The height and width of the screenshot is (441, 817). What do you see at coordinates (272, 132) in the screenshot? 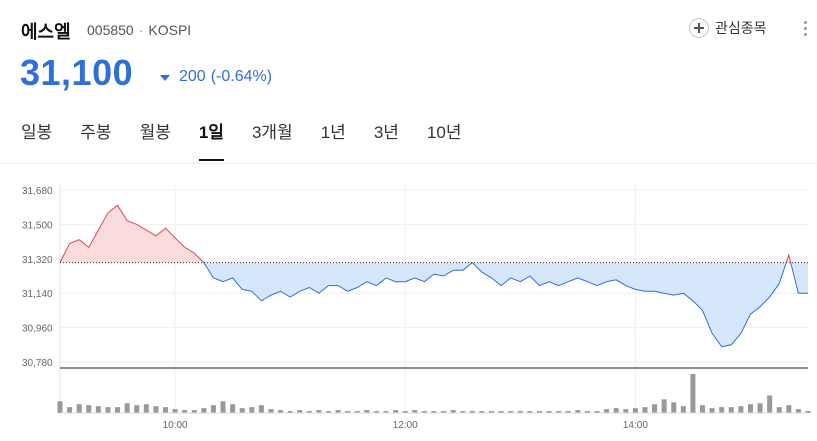
I see `tab-4: 3개월` at bounding box center [272, 132].